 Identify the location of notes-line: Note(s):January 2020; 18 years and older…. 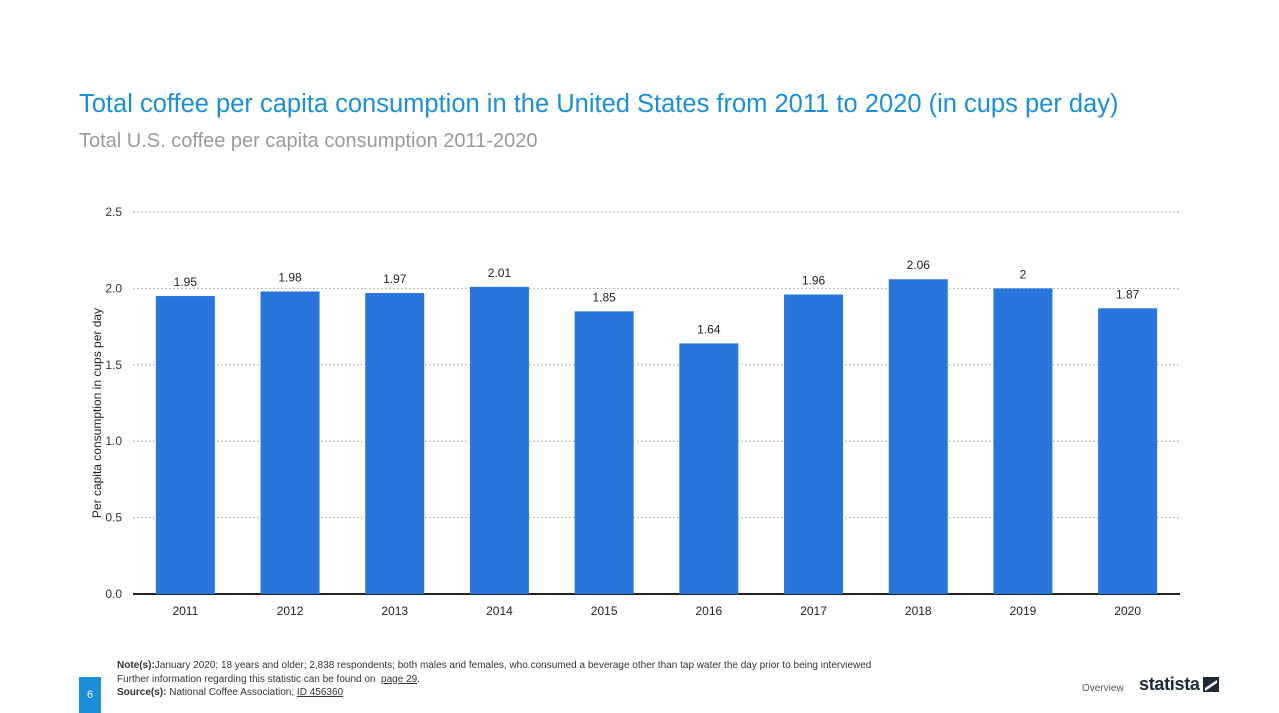
(494, 666).